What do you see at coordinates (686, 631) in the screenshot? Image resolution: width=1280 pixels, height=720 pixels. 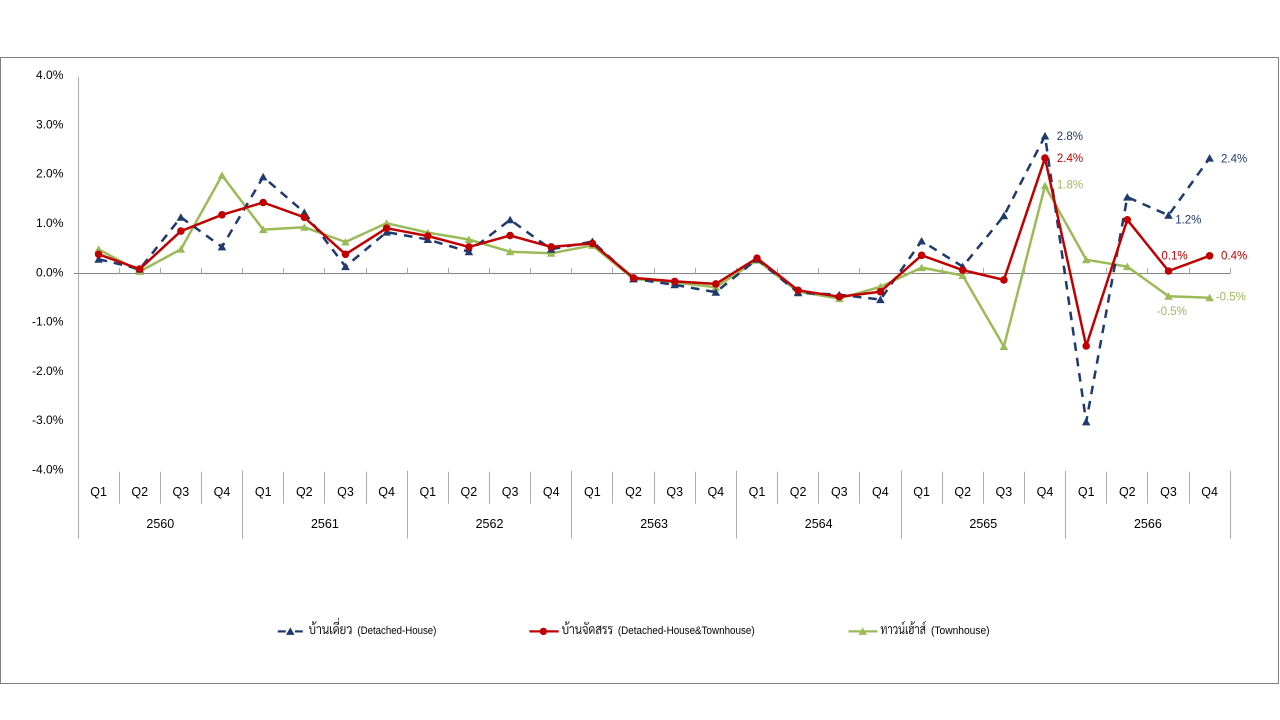 I see `svg-text: (Detached-House&Townhouse)` at bounding box center [686, 631].